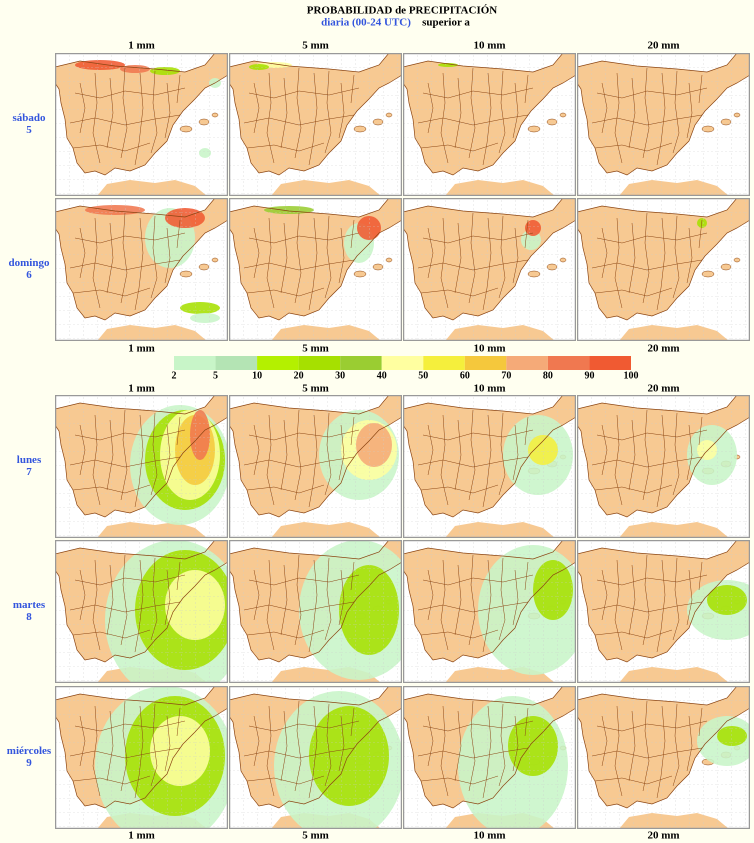 Image resolution: width=754 pixels, height=843 pixels. Describe the element at coordinates (29, 605) in the screenshot. I see `row-day: martes` at that location.